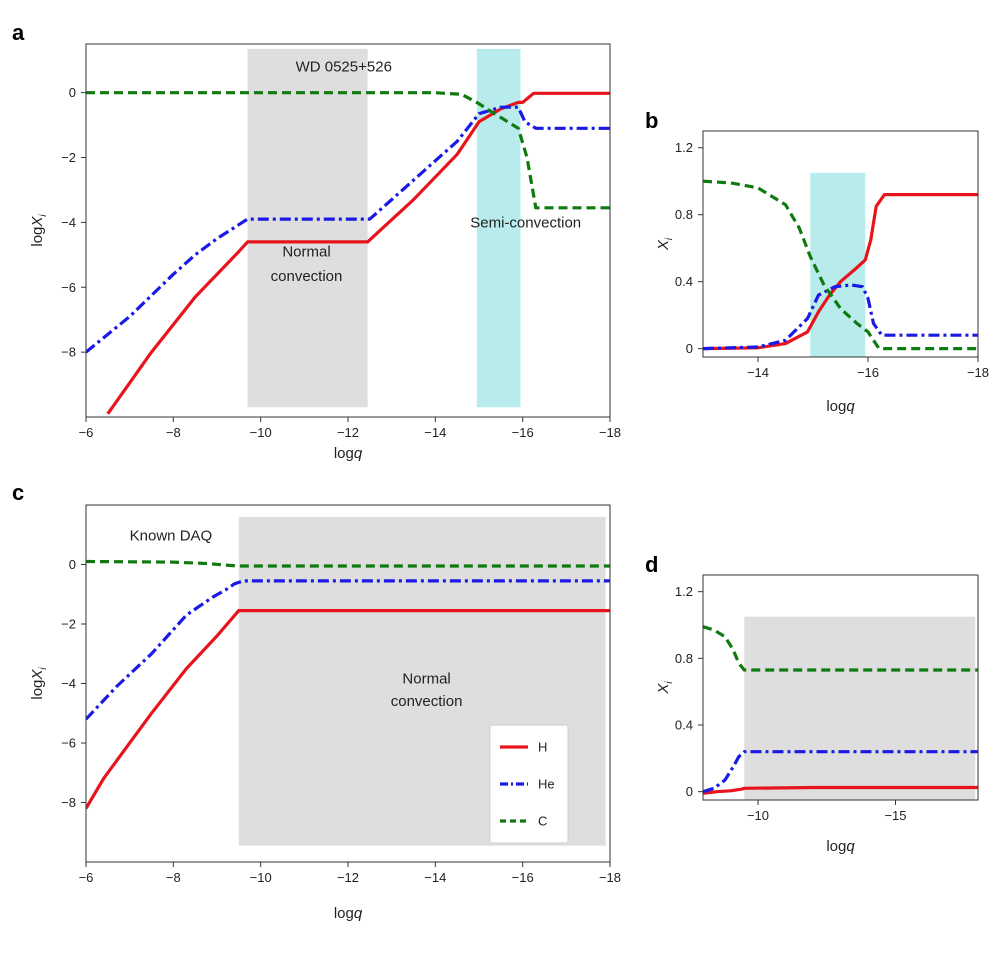  What do you see at coordinates (684, 591) in the screenshot?
I see `y-tick-label-d: 1.2` at bounding box center [684, 591].